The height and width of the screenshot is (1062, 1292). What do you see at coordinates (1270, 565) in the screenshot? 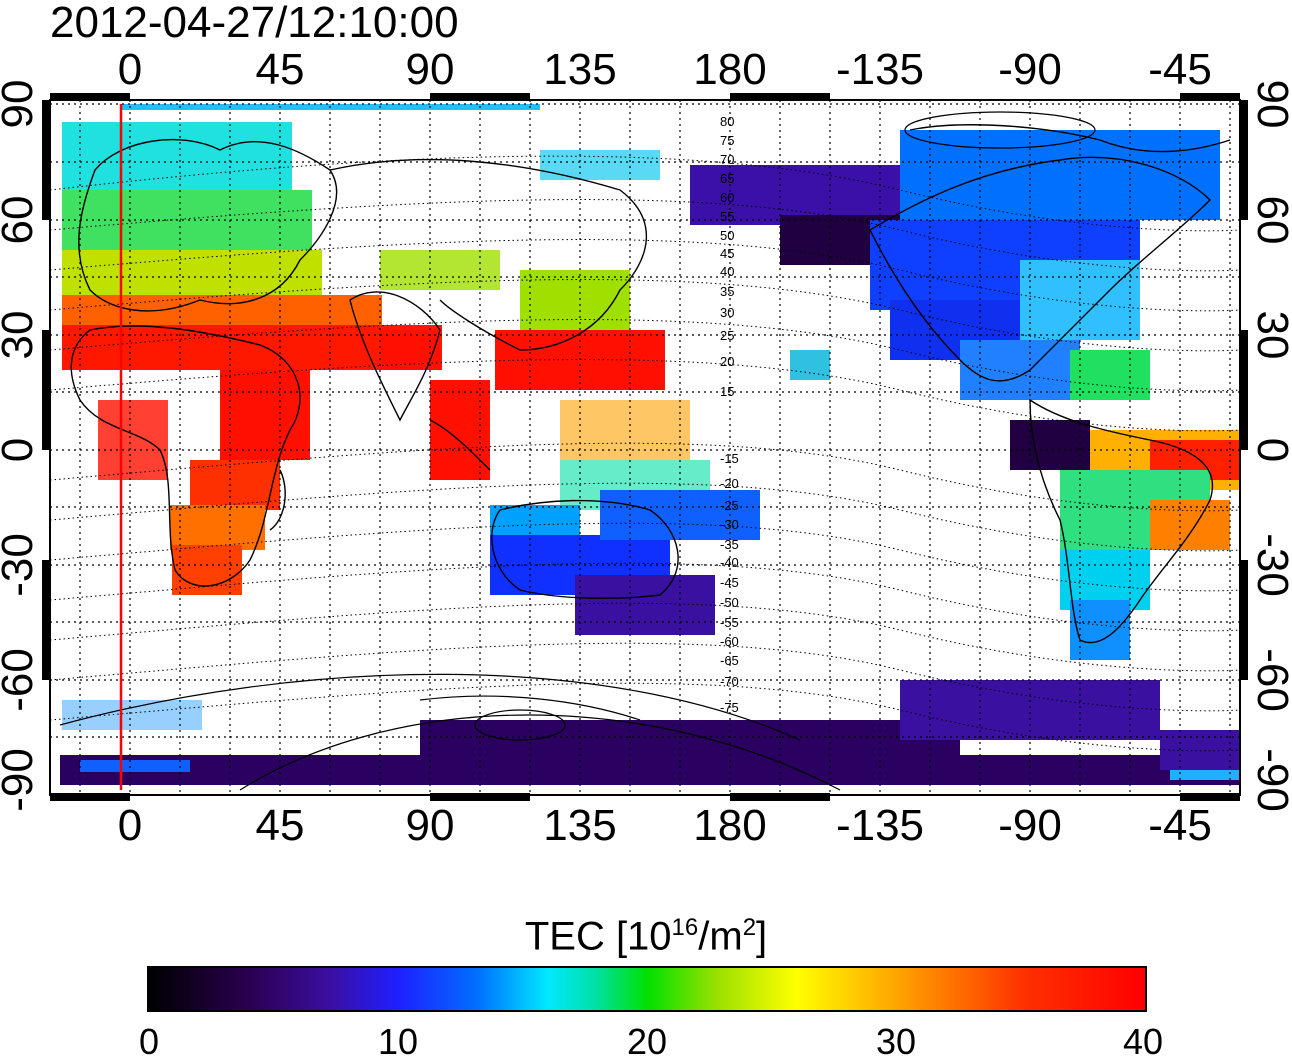
I see `lat-tick-right: -30` at bounding box center [1270, 565].